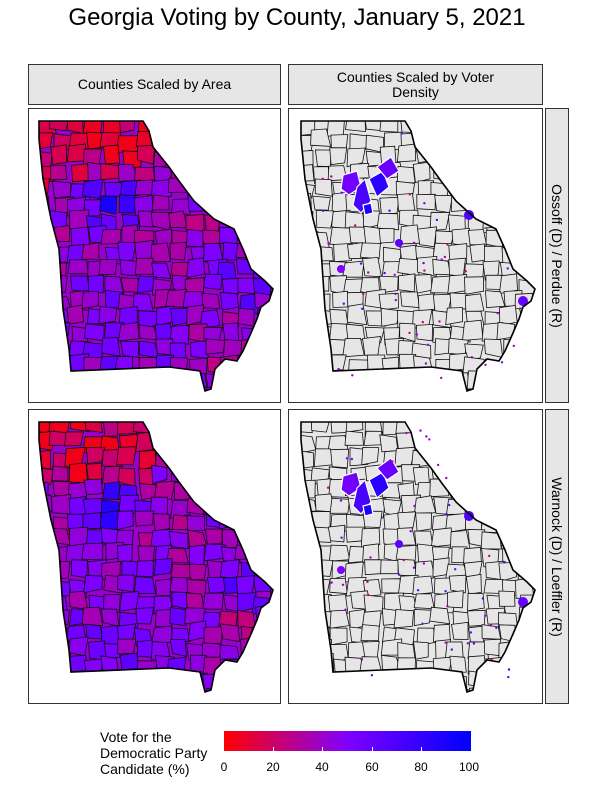 Image resolution: width=594 pixels, height=792 pixels. I want to click on legend-colorbar, so click(347, 741).